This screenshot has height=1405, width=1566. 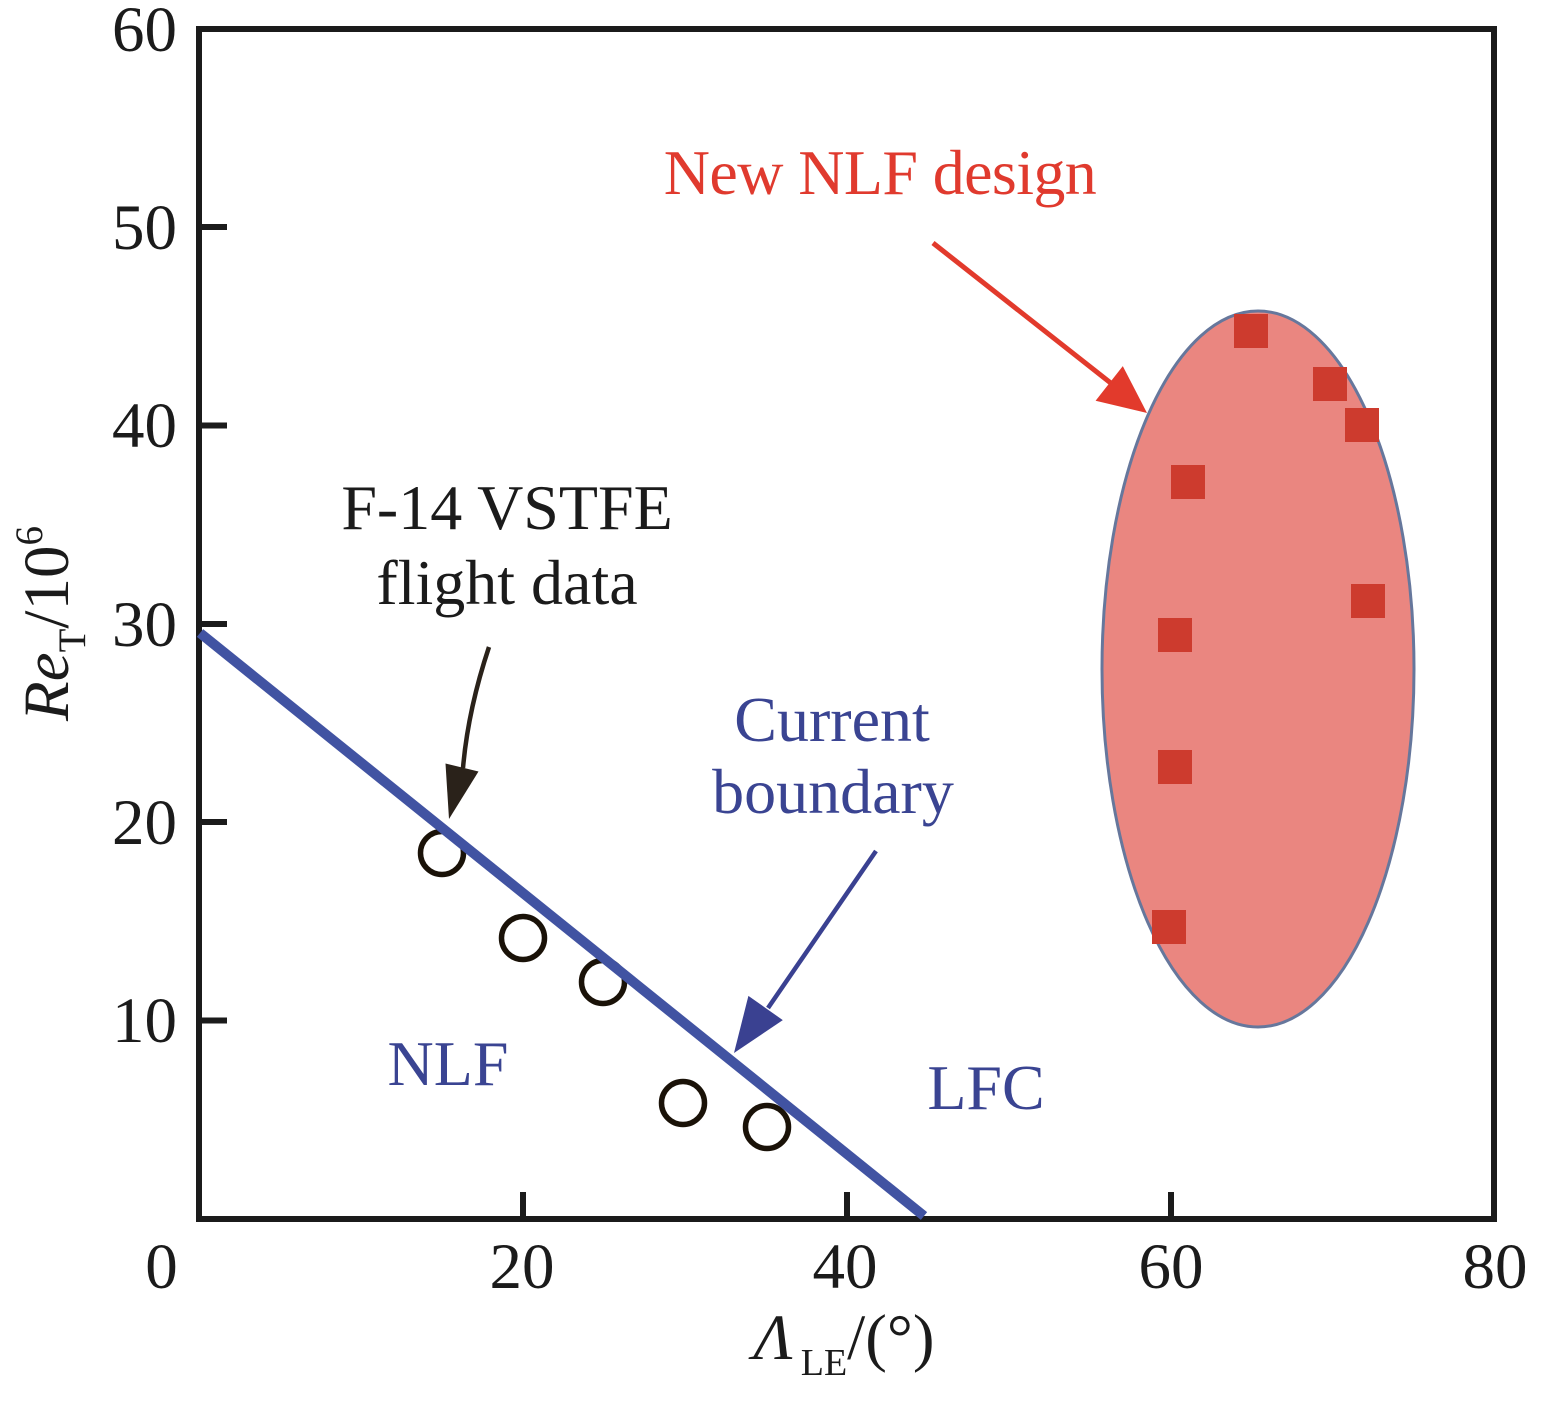 I want to click on svg-text: boundary, so click(x=833, y=791).